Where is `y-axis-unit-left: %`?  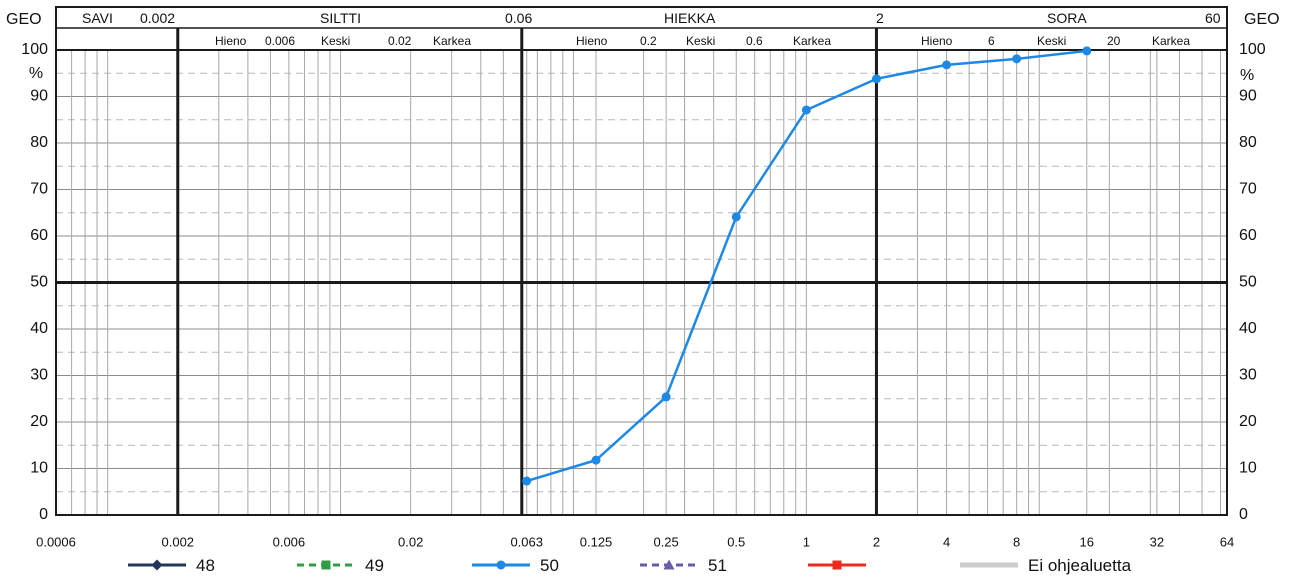
y-axis-unit-left: % is located at coordinates (36, 73).